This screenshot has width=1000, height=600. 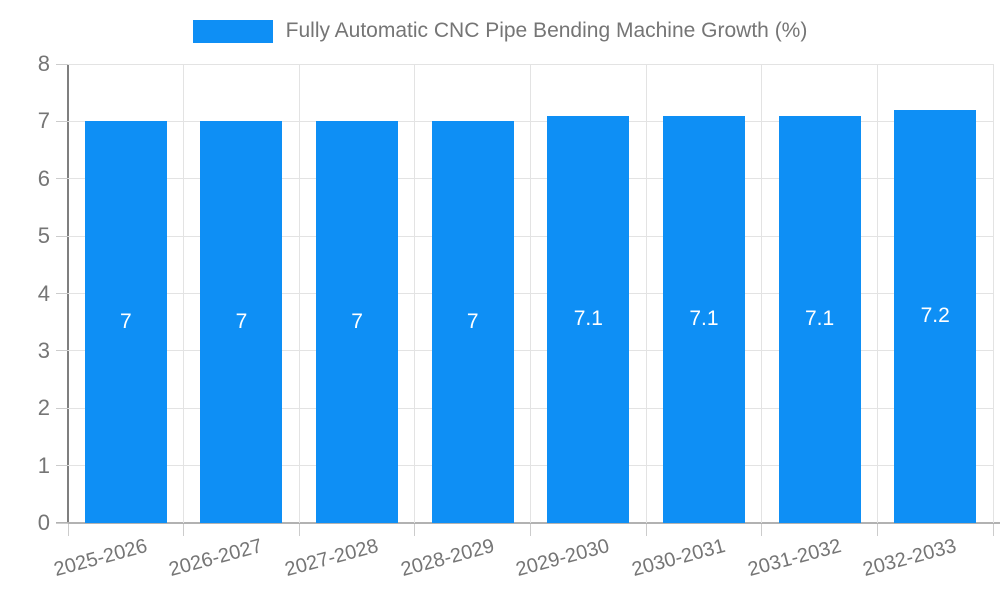 I want to click on y-tick-label: 7, so click(x=43, y=121).